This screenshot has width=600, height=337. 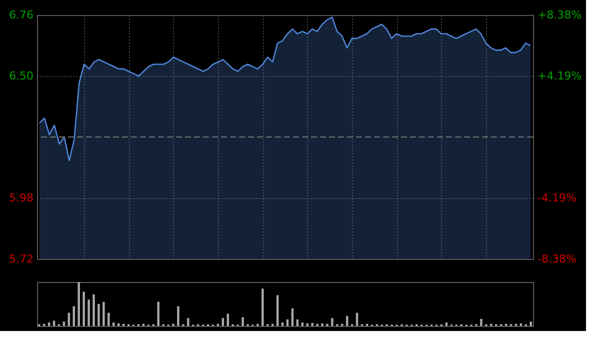 I want to click on y-tick-label: 6.50, so click(x=21, y=76).